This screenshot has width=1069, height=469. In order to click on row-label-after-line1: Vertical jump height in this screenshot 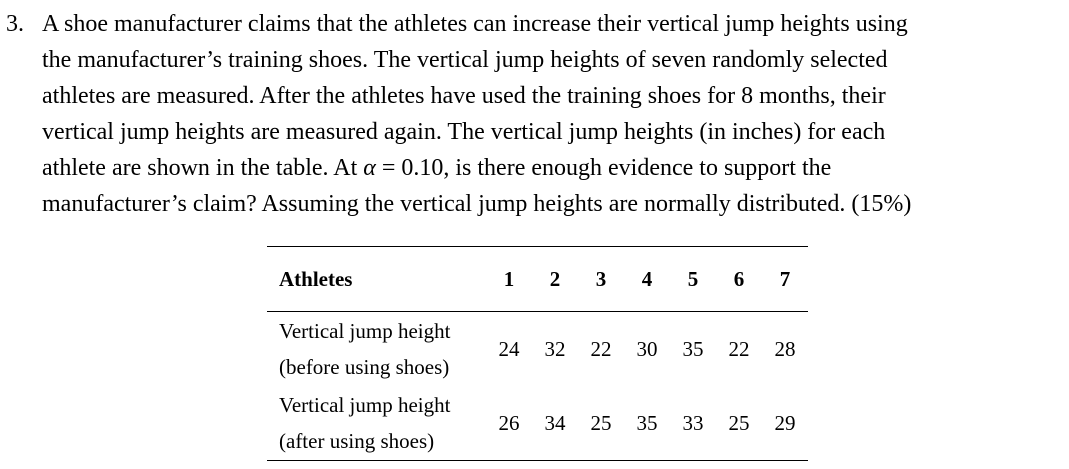, I will do `click(365, 405)`.